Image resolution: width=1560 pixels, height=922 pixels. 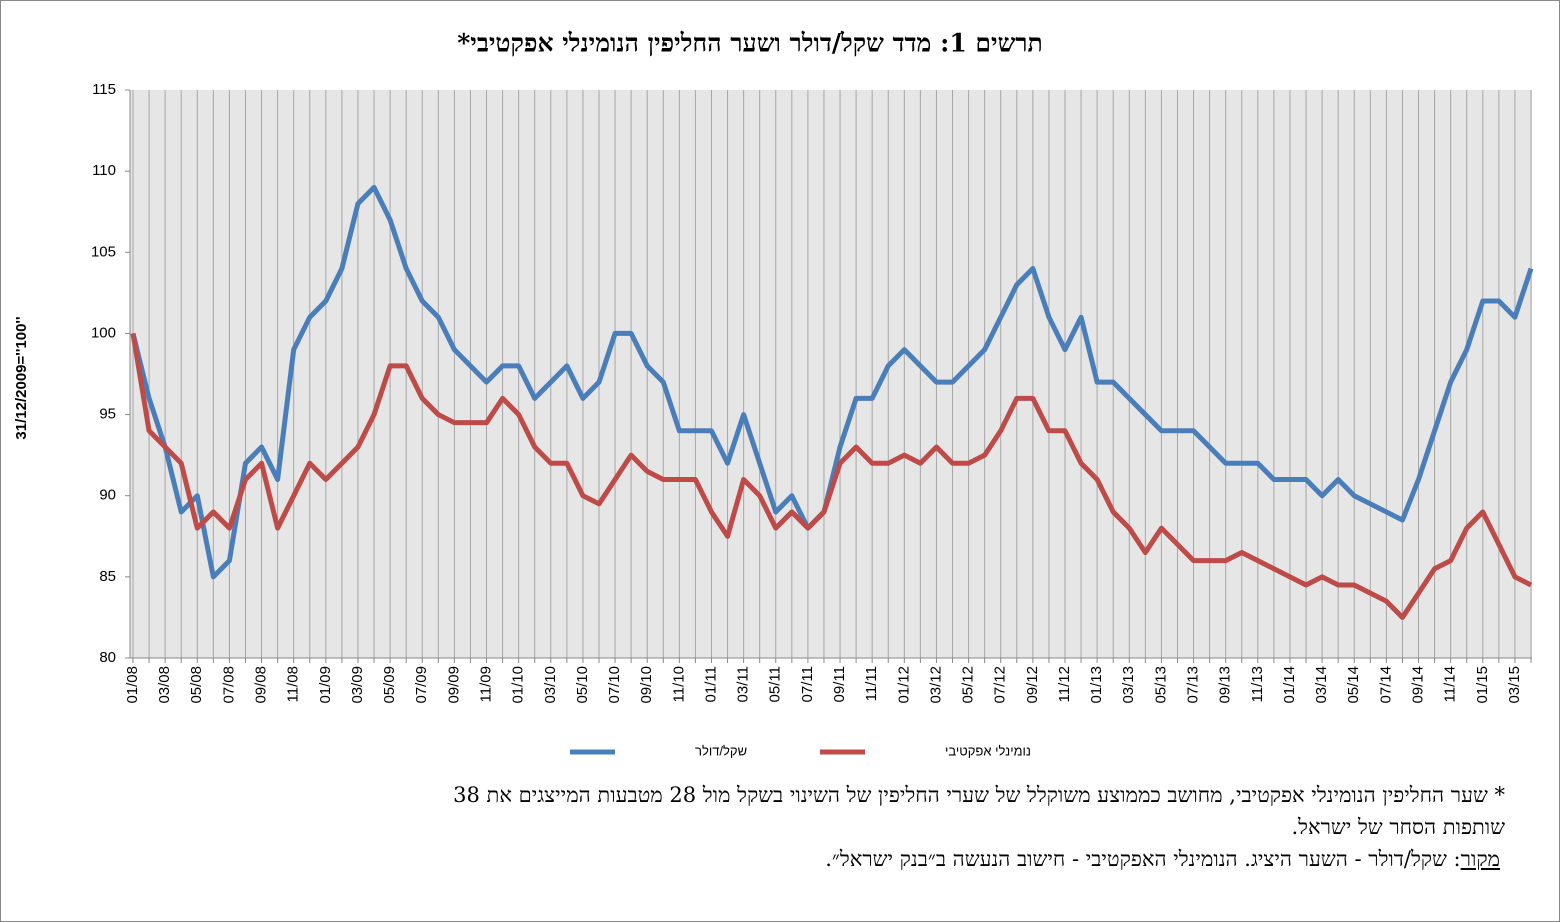 I want to click on x-tick-label: 11/12, so click(x=1064, y=684).